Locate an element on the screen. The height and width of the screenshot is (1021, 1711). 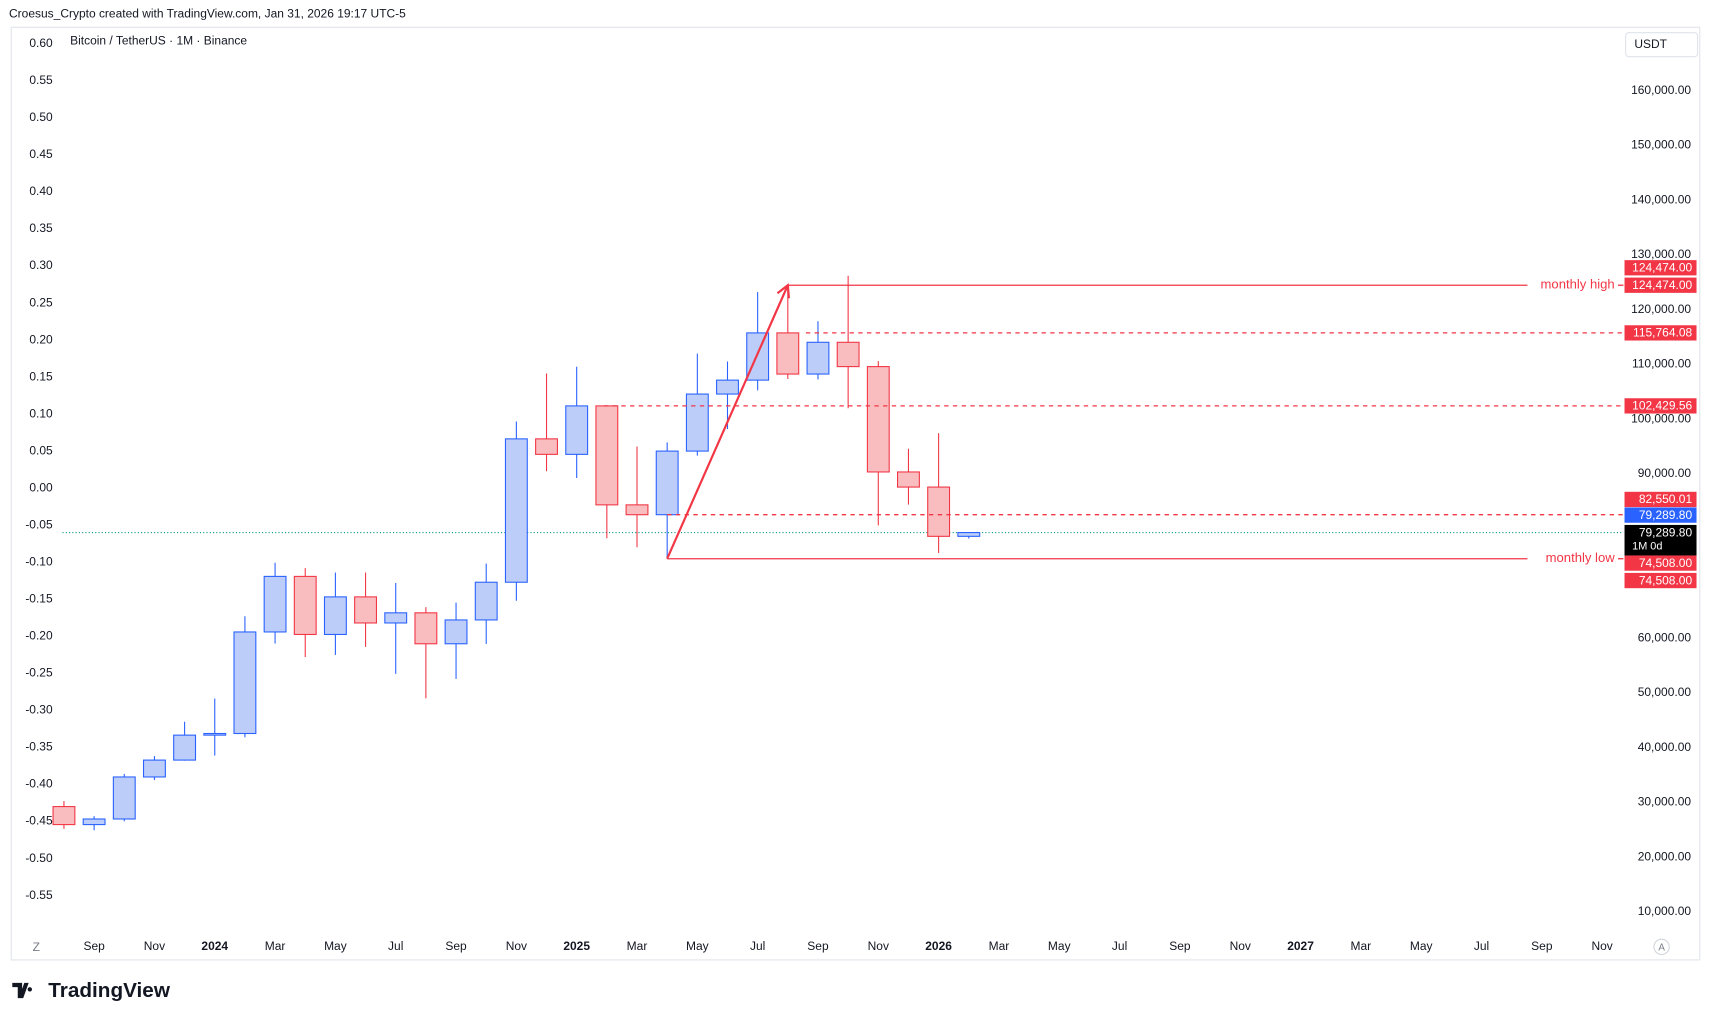
y-tick-label: 120,000.00 is located at coordinates (1661, 309).